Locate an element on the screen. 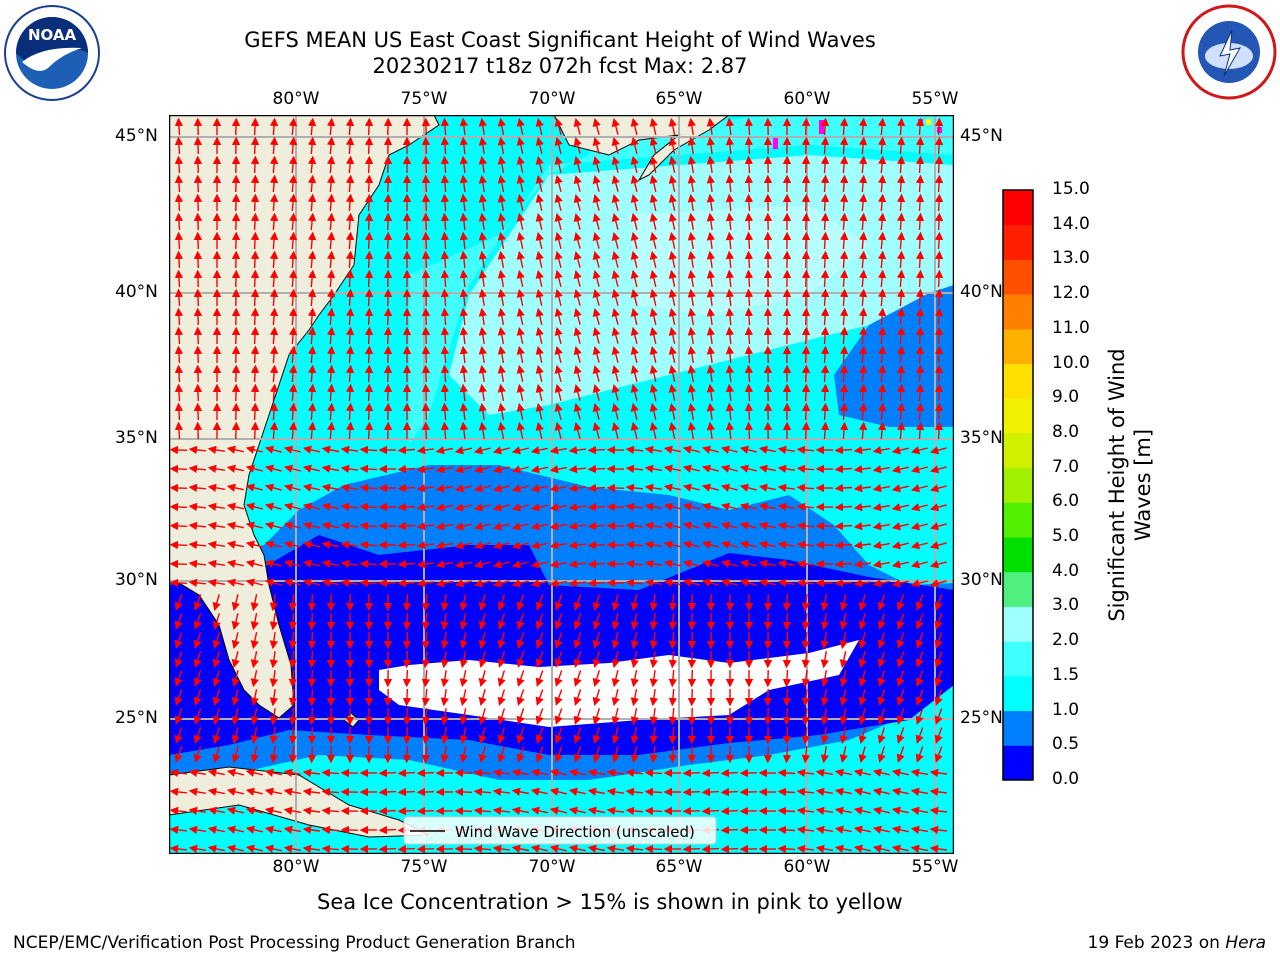 The width and height of the screenshot is (1280, 960). lon-label-top: 55°W is located at coordinates (935, 99).